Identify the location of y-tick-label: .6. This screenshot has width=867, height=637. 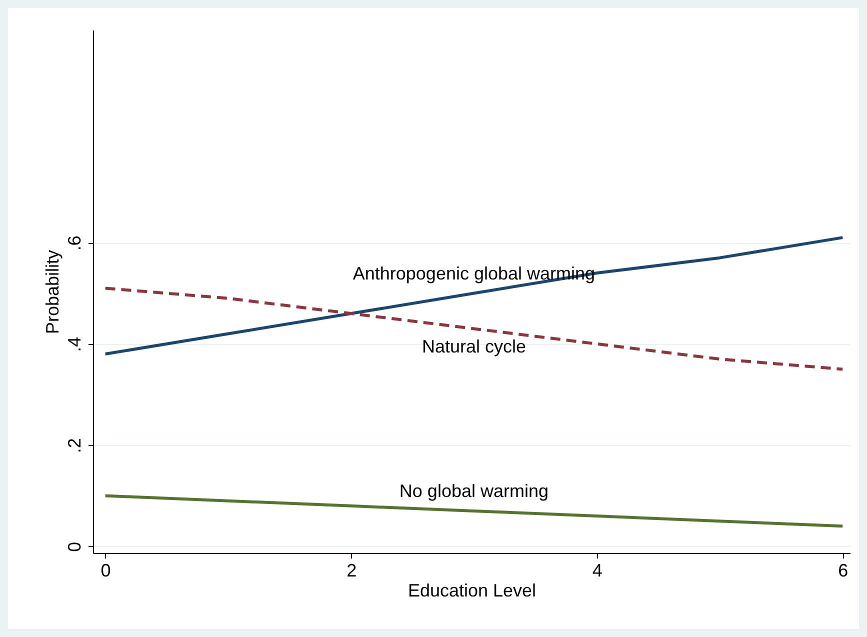
(74, 243).